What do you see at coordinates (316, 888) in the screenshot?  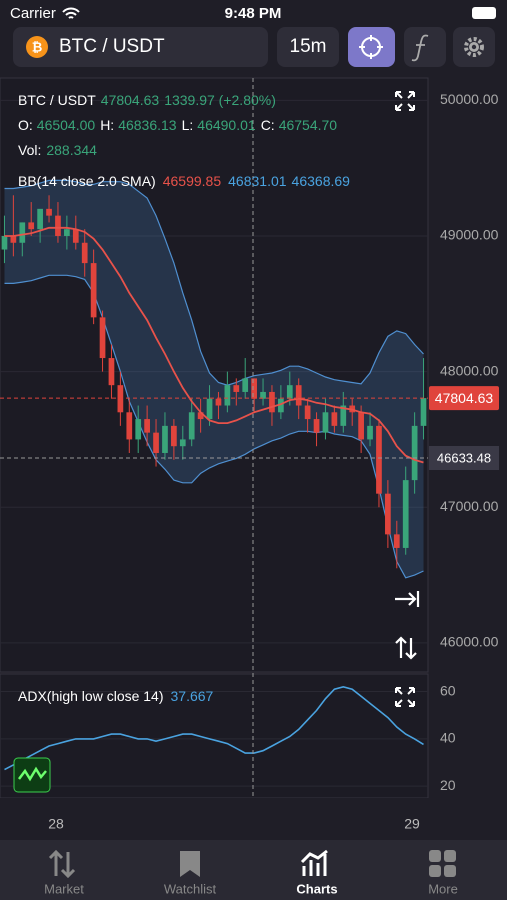 I see `tab-label: Charts` at bounding box center [316, 888].